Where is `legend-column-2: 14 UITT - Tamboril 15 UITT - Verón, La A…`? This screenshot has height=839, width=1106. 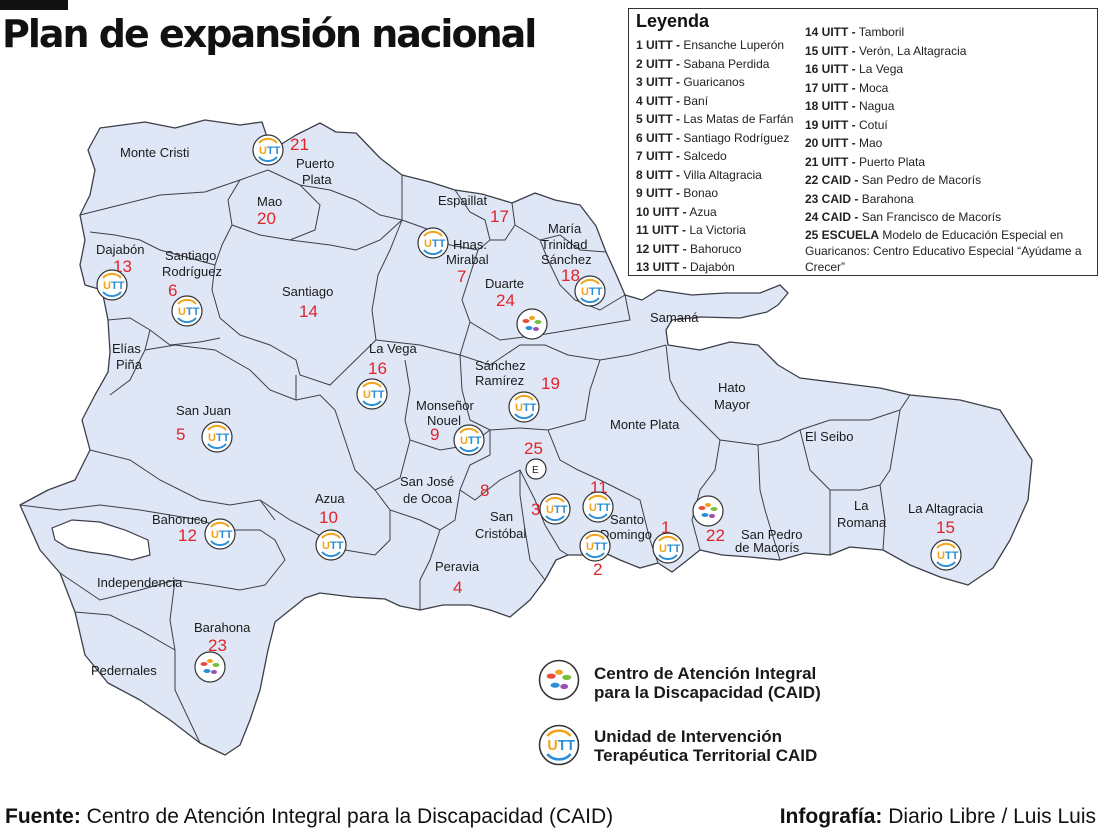
legend-column-2: 14 UITT - Tamboril 15 UITT - Verón, La A… is located at coordinates (949, 149).